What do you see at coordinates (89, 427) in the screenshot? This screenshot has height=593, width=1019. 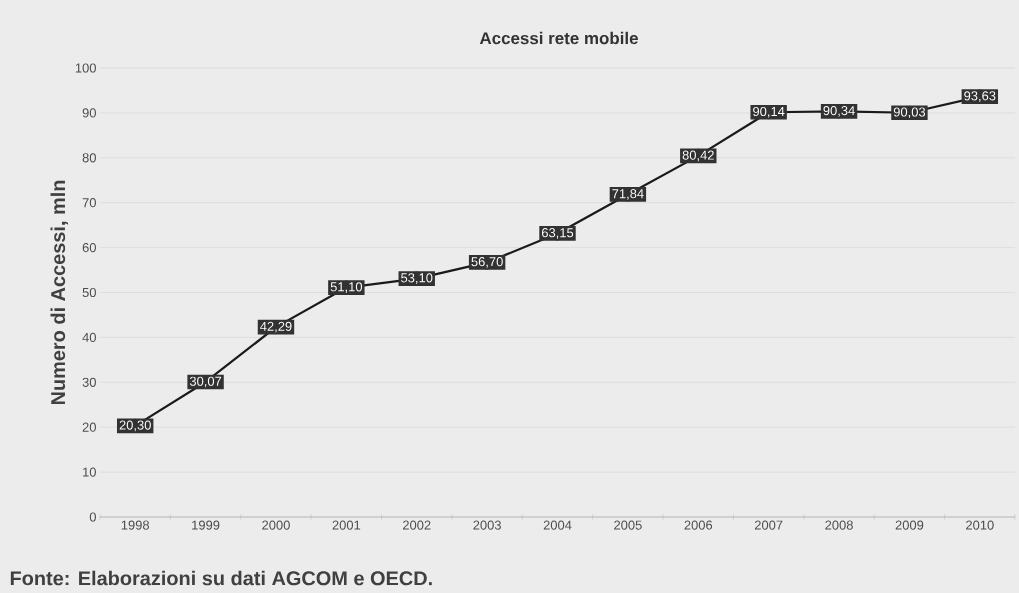 I see `y-tick-label: 20` at bounding box center [89, 427].